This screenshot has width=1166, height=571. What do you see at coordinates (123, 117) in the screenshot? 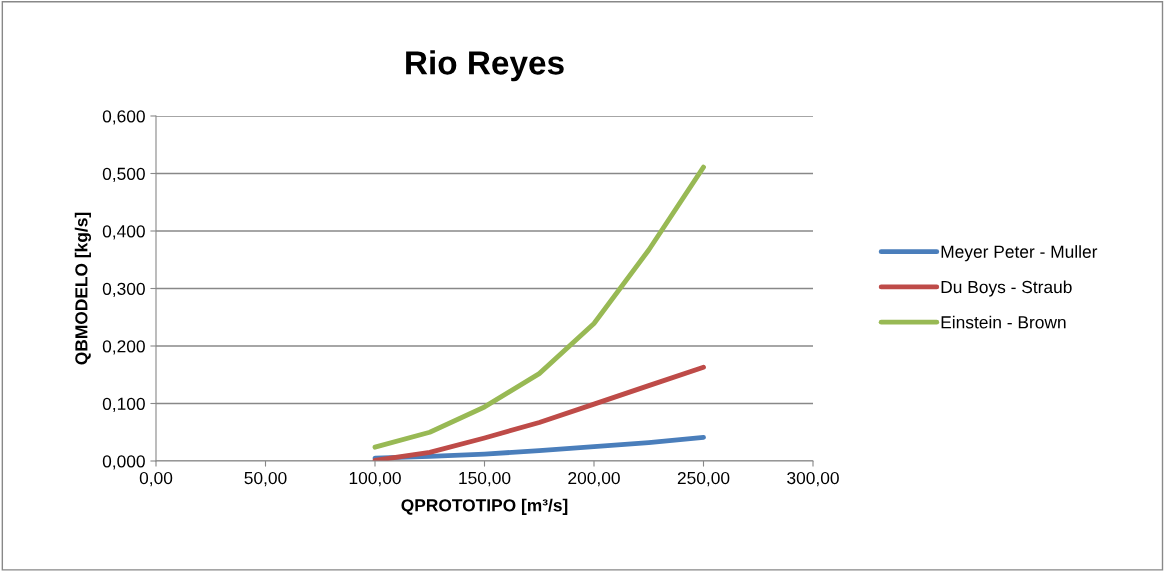
I see `y-tick-label: 0,600` at bounding box center [123, 117].